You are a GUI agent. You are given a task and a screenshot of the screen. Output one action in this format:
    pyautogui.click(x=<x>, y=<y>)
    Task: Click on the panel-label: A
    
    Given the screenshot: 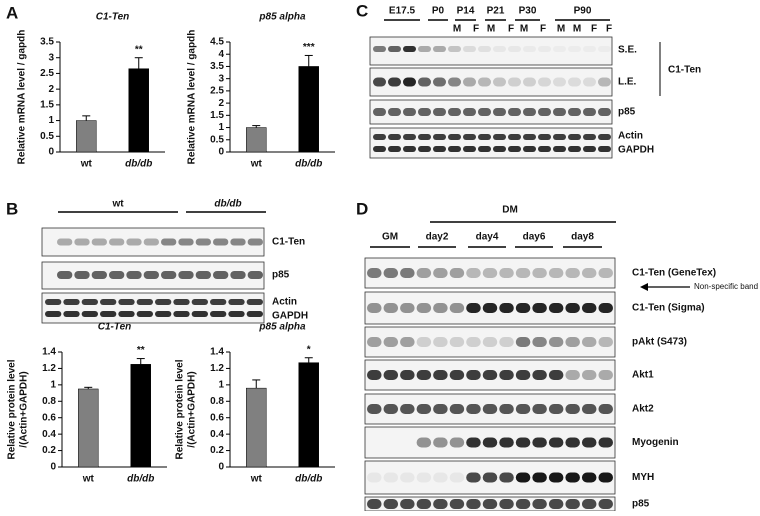 What is the action you would take?
    pyautogui.click(x=12, y=12)
    